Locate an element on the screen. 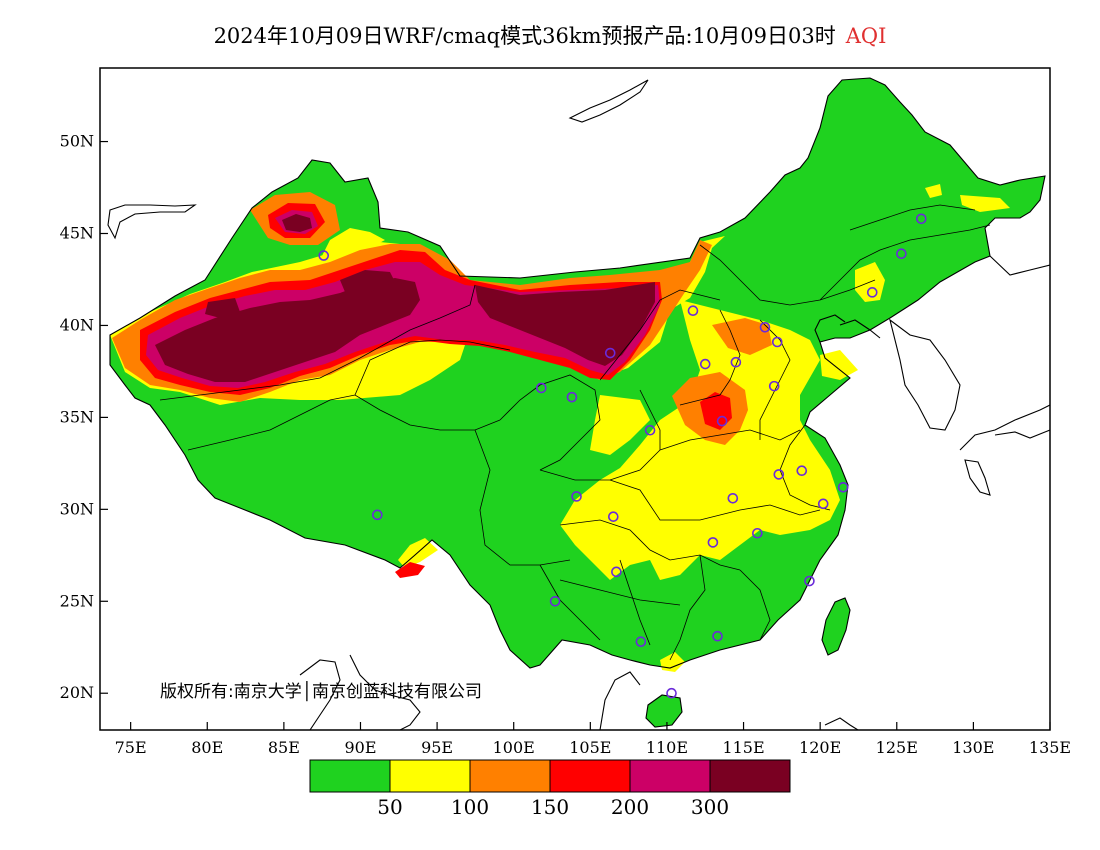  taiwan-green is located at coordinates (836, 626).